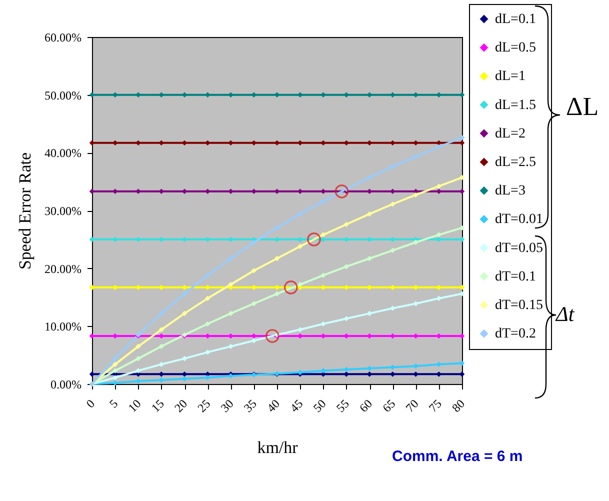 This screenshot has width=609, height=501. Describe the element at coordinates (435, 405) in the screenshot. I see `x-tick-label: 75` at that location.